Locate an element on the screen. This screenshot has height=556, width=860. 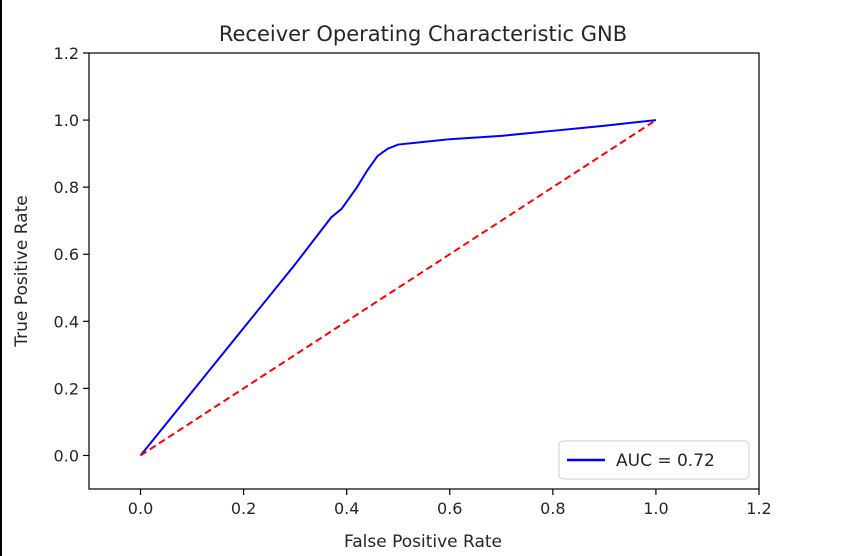
x-tick-label: 0.8 is located at coordinates (552, 508).